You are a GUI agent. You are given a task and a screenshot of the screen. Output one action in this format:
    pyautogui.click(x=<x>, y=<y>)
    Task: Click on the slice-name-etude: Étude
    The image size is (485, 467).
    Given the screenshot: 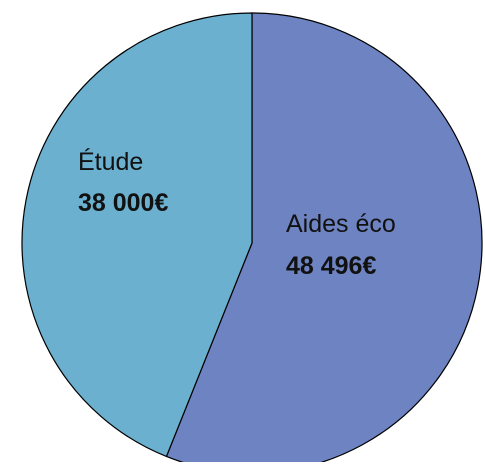 What is the action you would take?
    pyautogui.click(x=110, y=161)
    